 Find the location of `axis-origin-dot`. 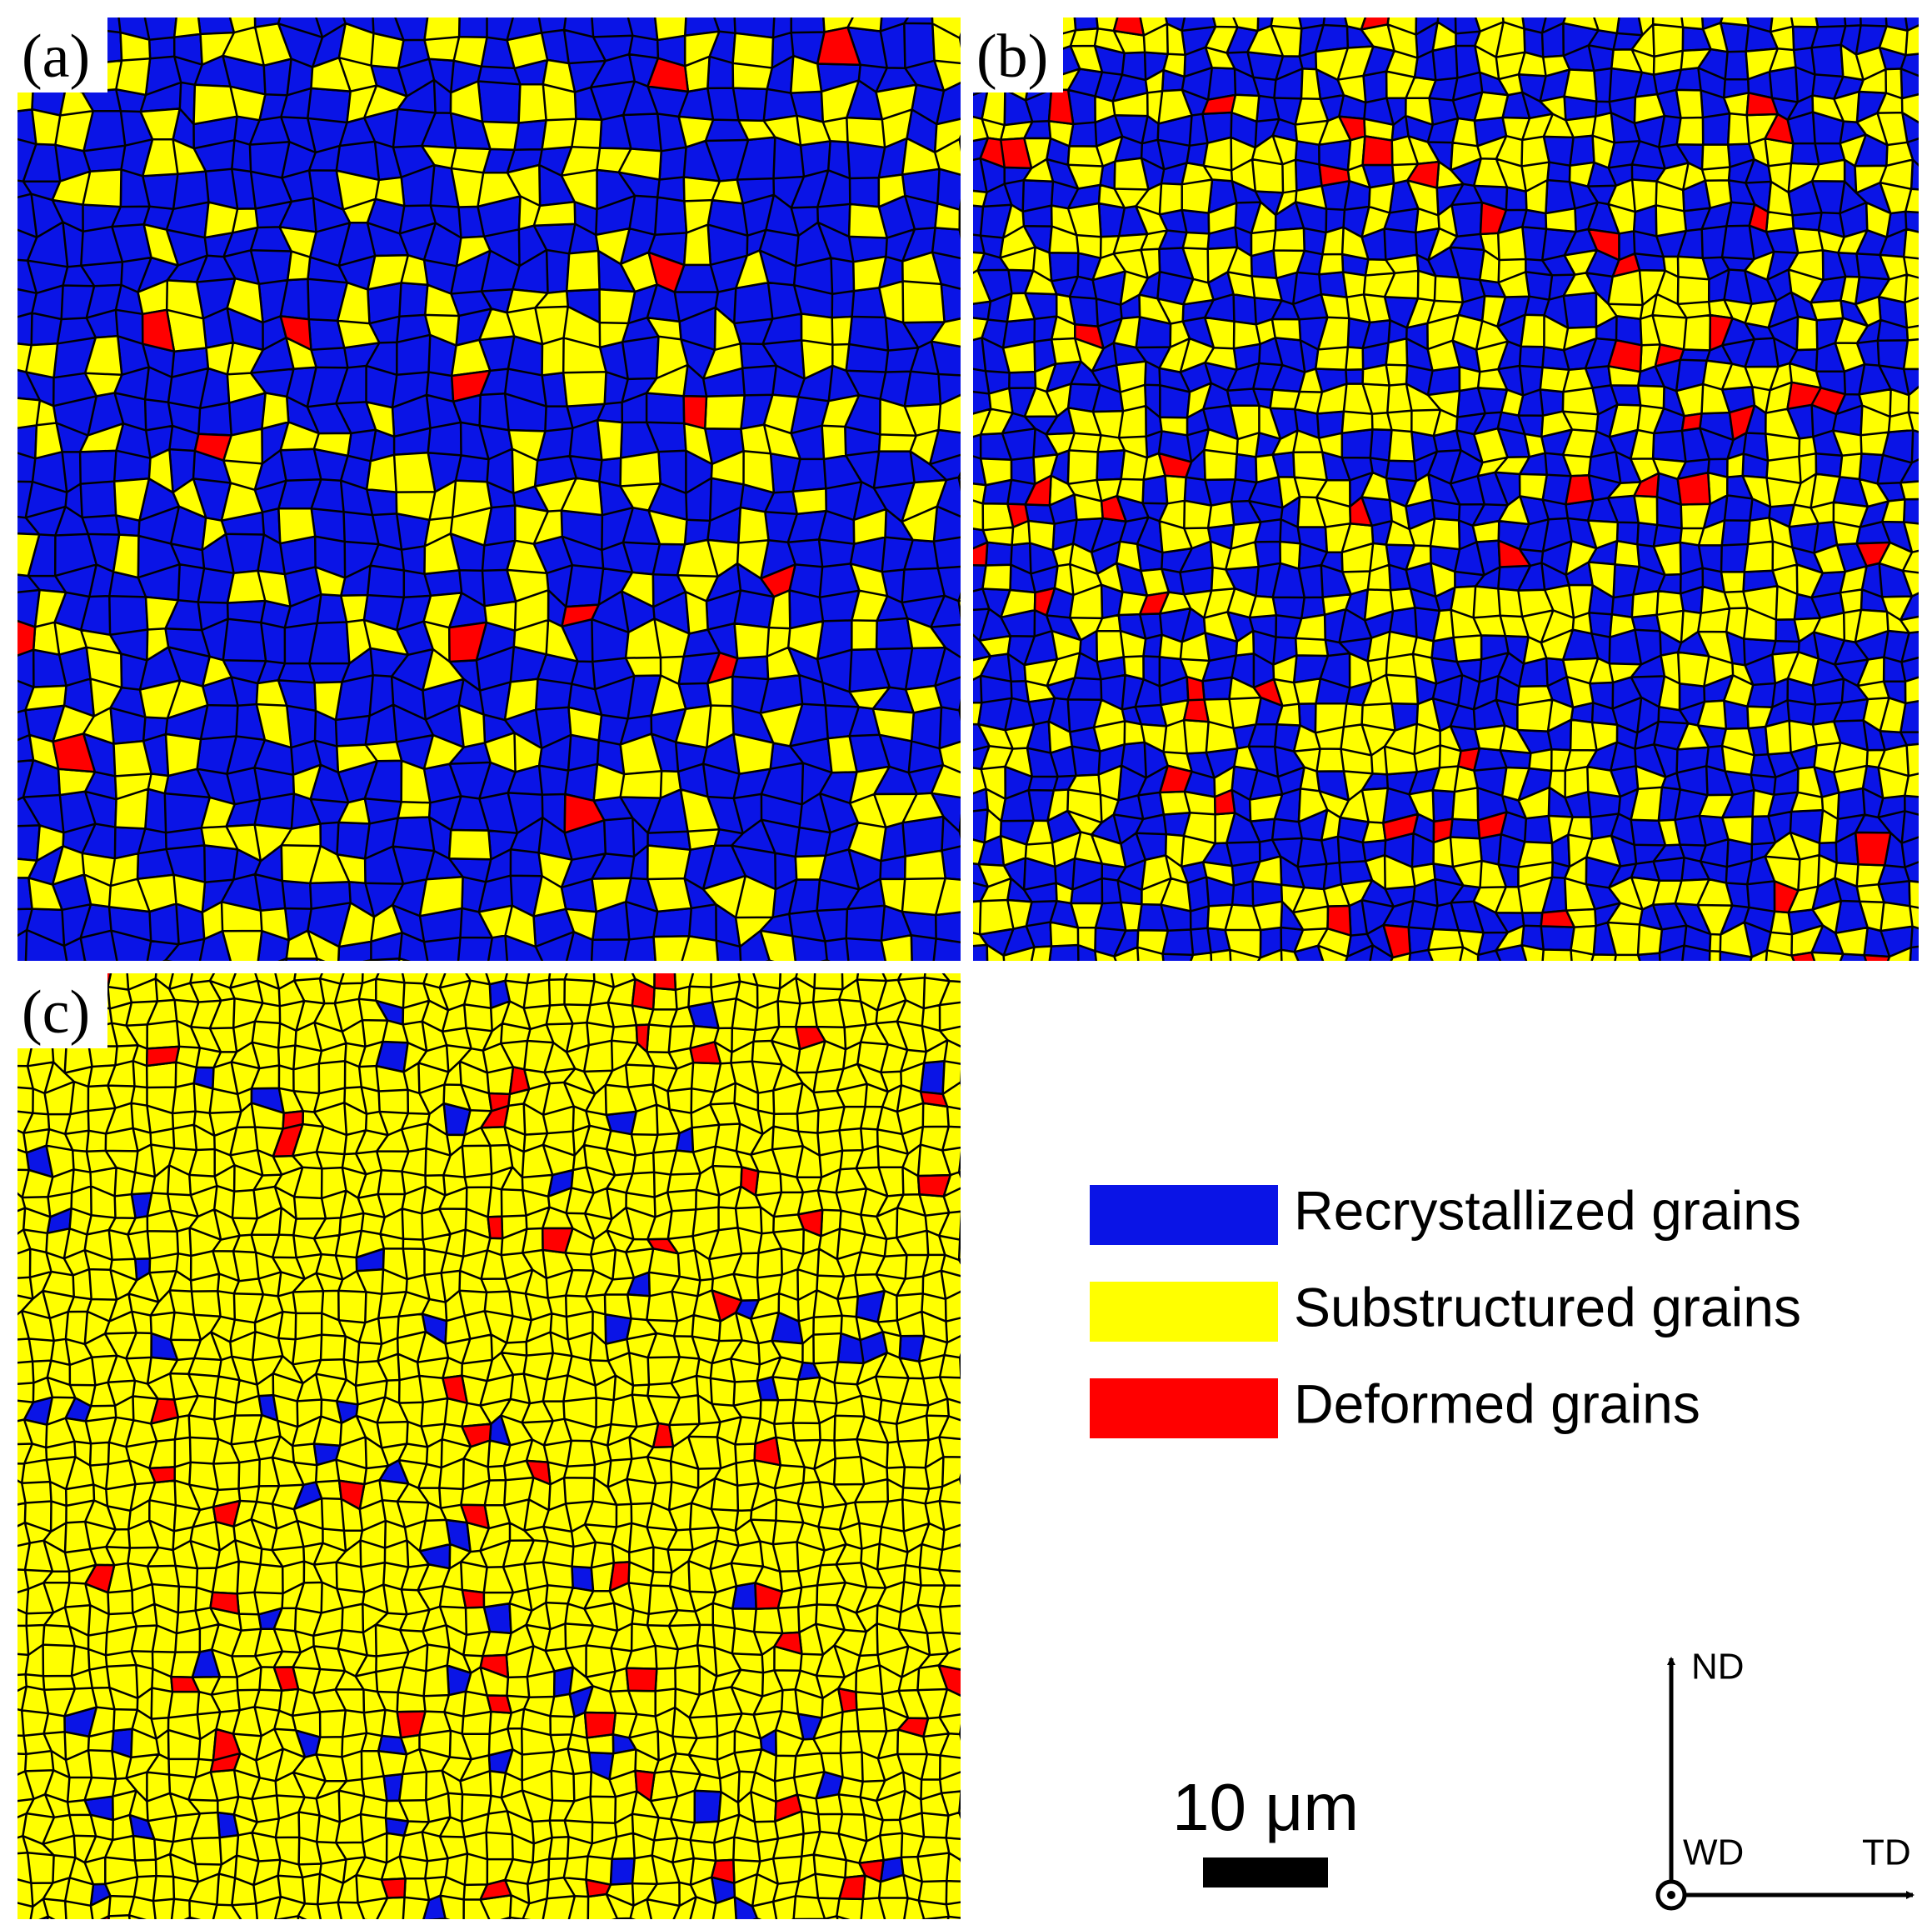

axis-origin-dot is located at coordinates (1671, 1895).